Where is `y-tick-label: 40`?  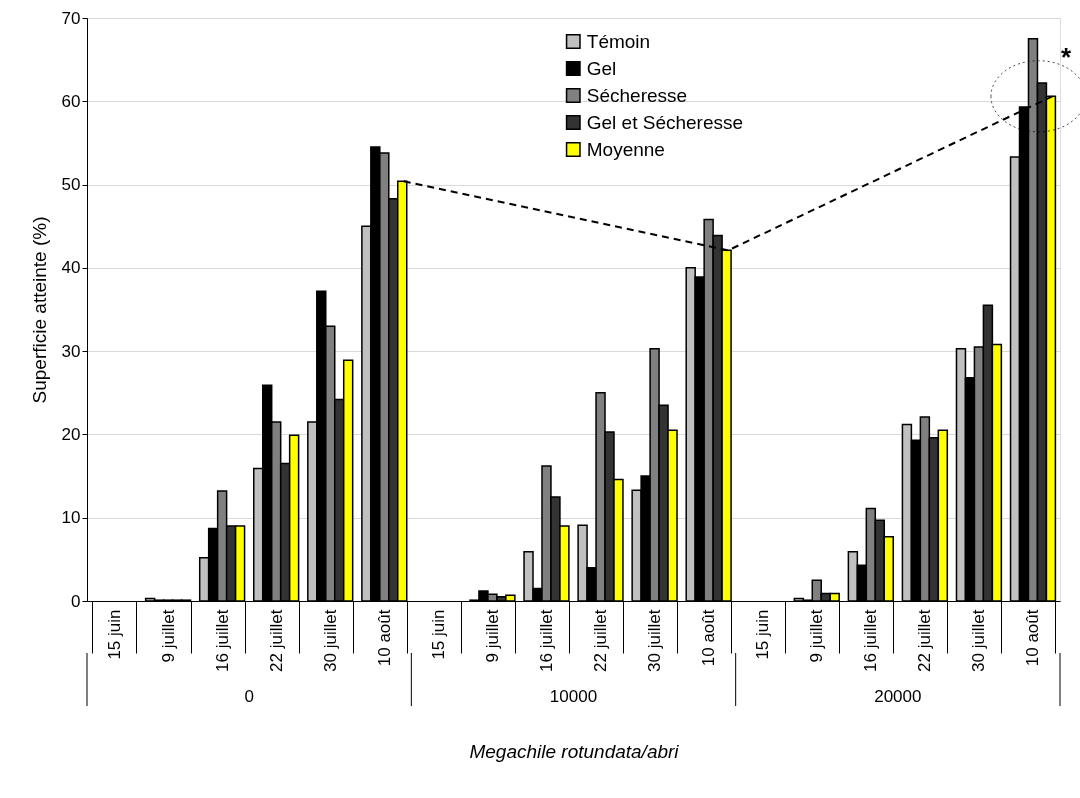
y-tick-label: 40 is located at coordinates (71, 268).